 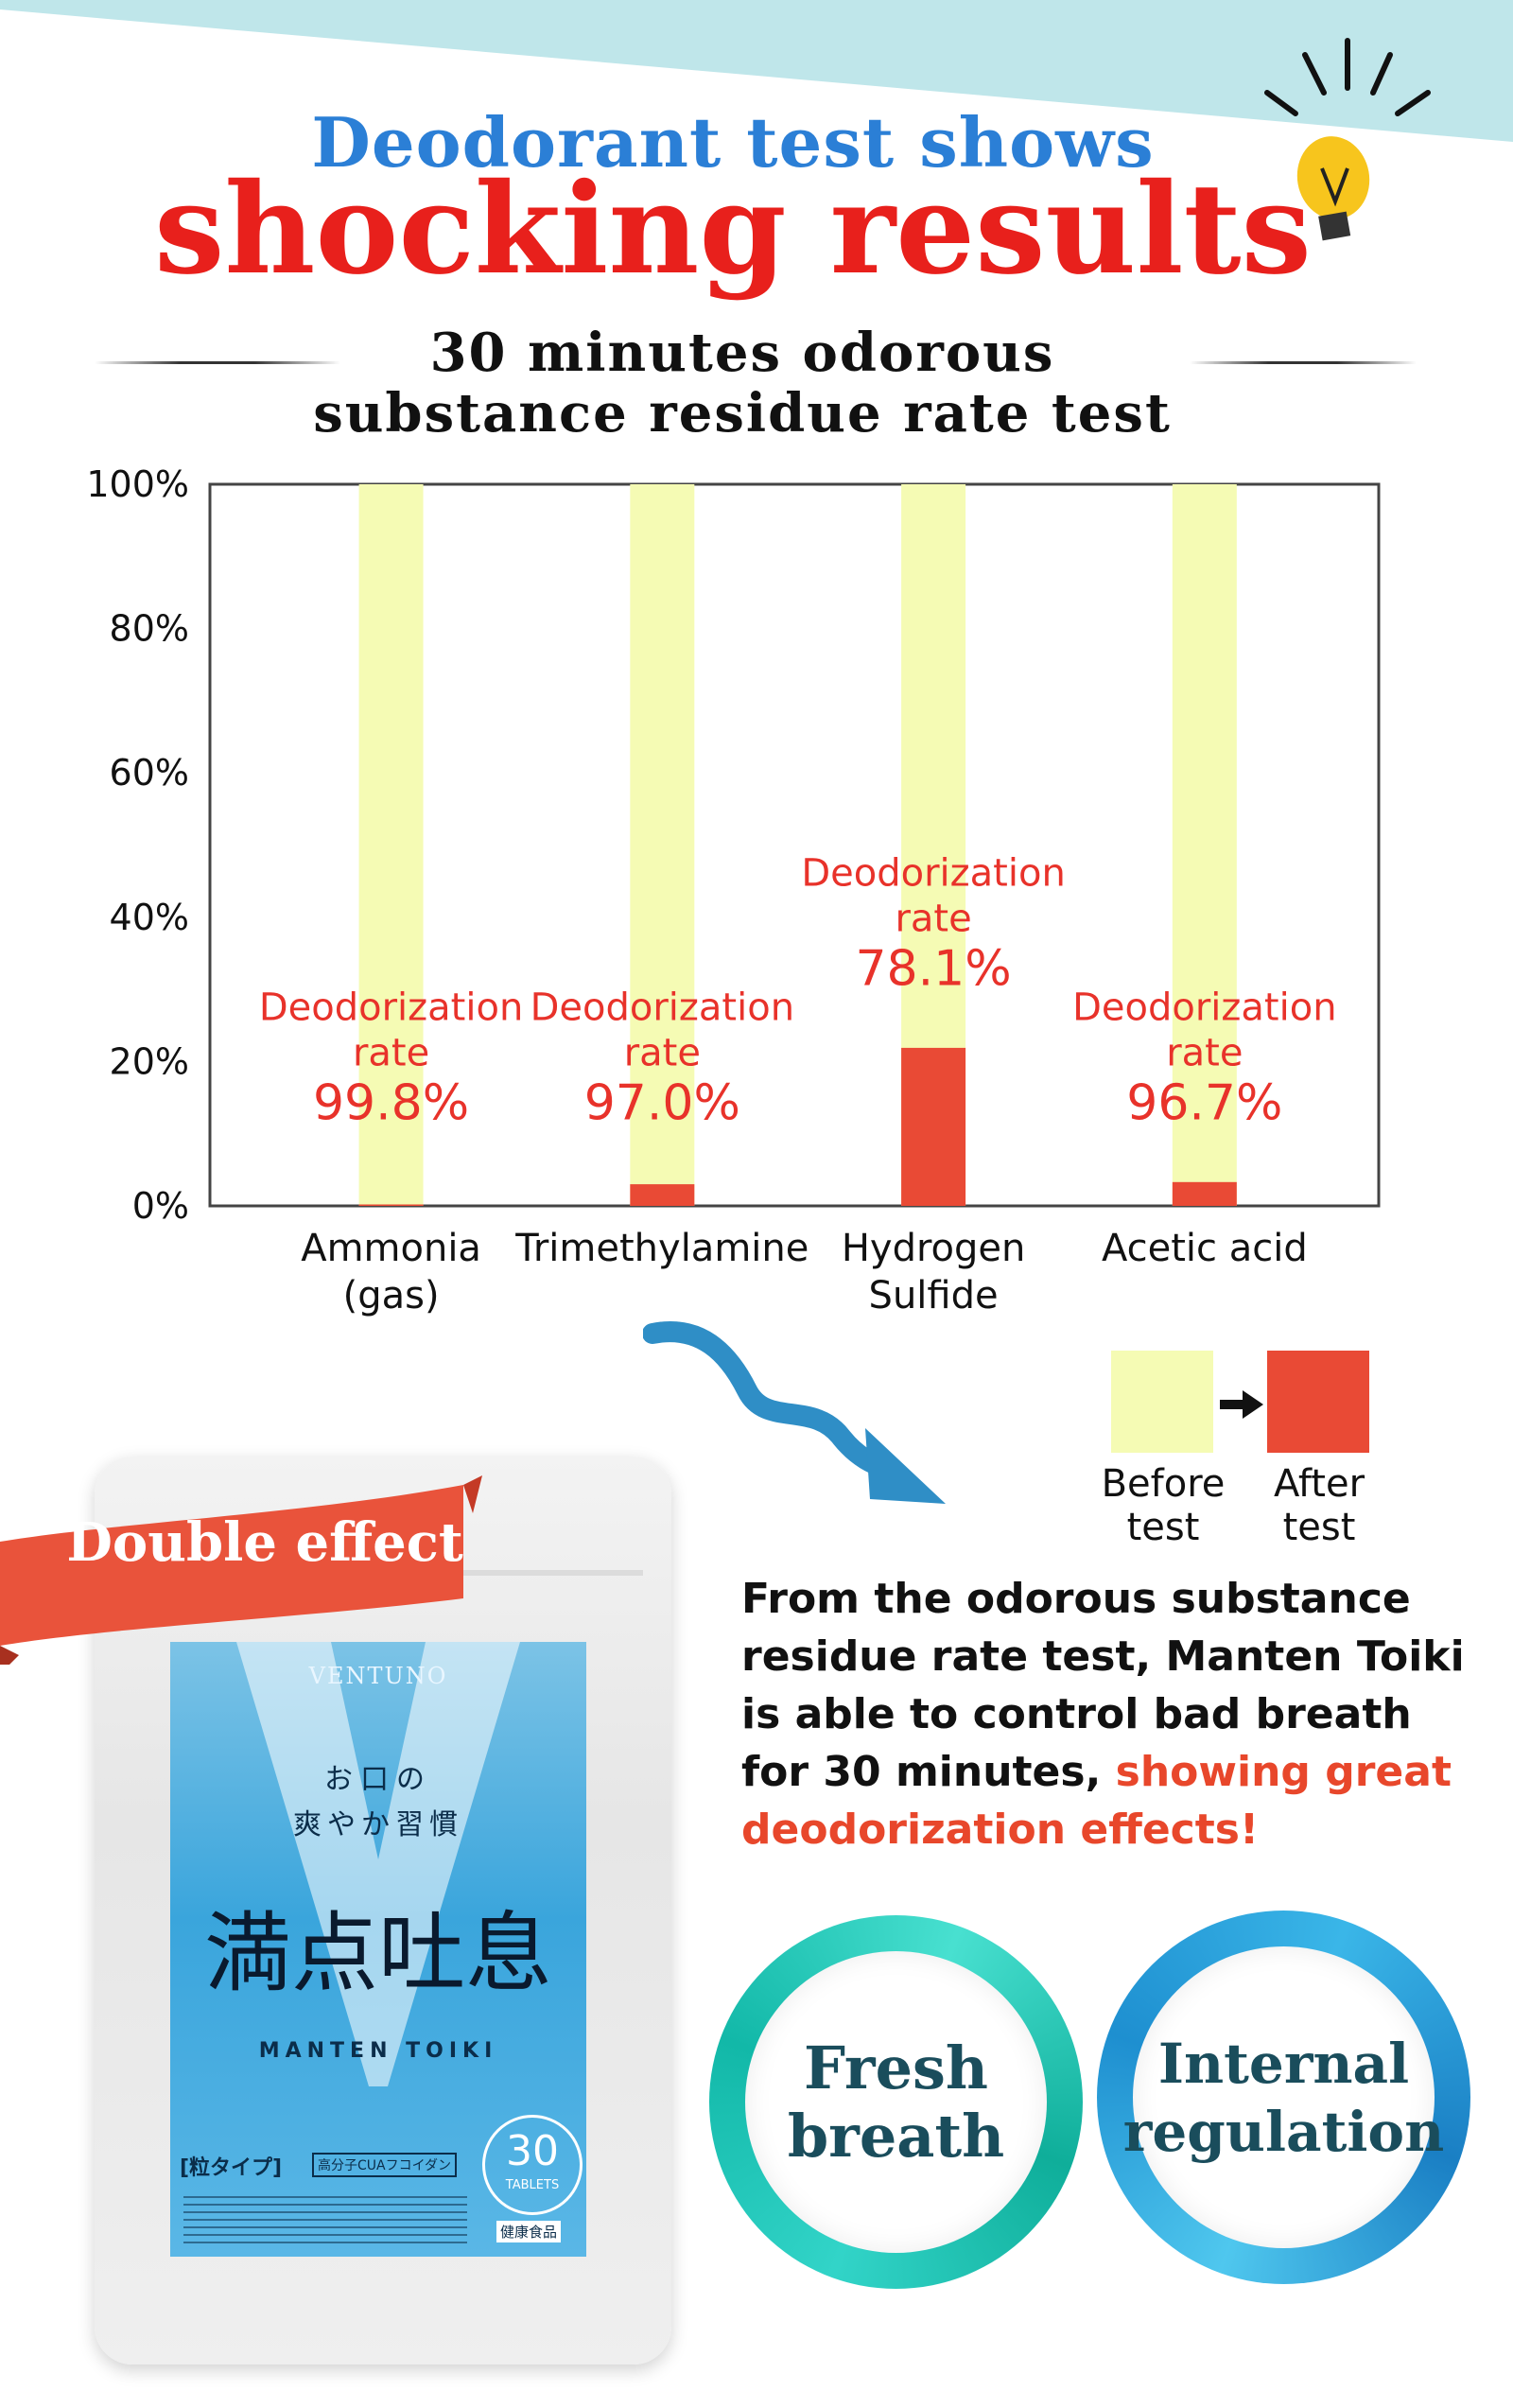 What do you see at coordinates (218, 362) in the screenshot?
I see `title-divider-left` at bounding box center [218, 362].